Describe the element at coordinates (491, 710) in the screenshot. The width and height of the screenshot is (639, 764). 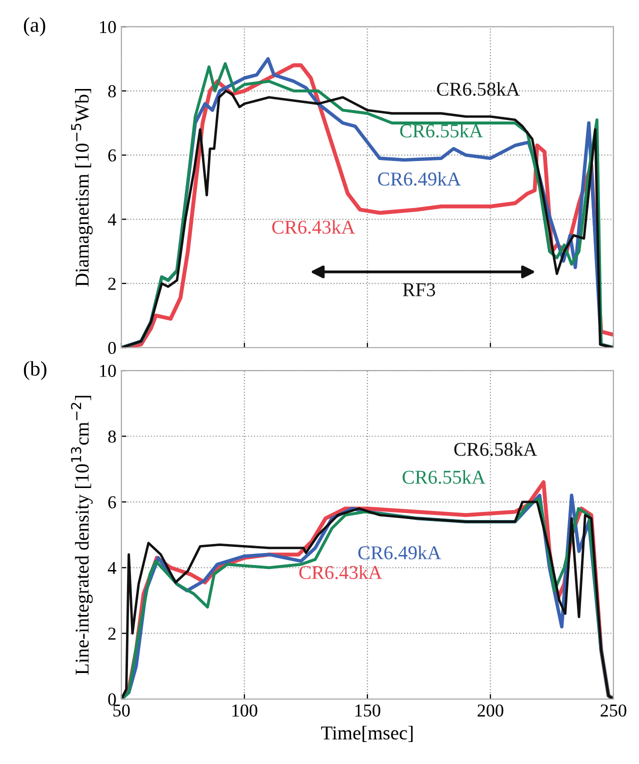
I see `x-tick-label: 200` at that location.